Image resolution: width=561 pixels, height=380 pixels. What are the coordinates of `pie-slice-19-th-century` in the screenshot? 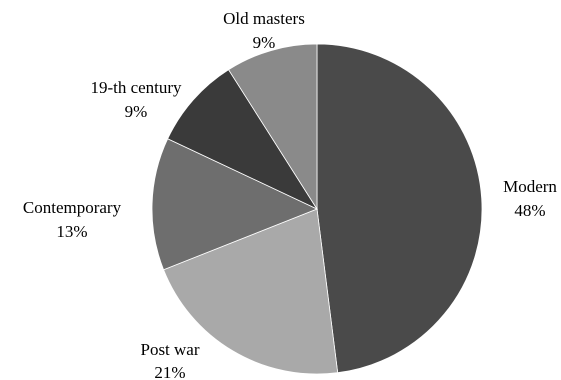 It's located at (243, 139).